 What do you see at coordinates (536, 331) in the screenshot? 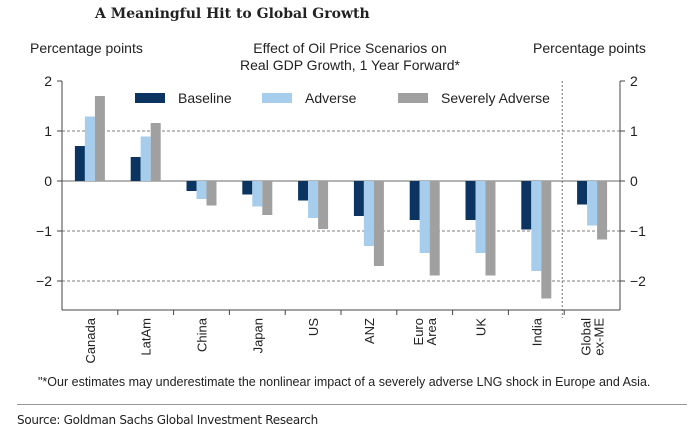
I see `x-tick-label: India` at bounding box center [536, 331].